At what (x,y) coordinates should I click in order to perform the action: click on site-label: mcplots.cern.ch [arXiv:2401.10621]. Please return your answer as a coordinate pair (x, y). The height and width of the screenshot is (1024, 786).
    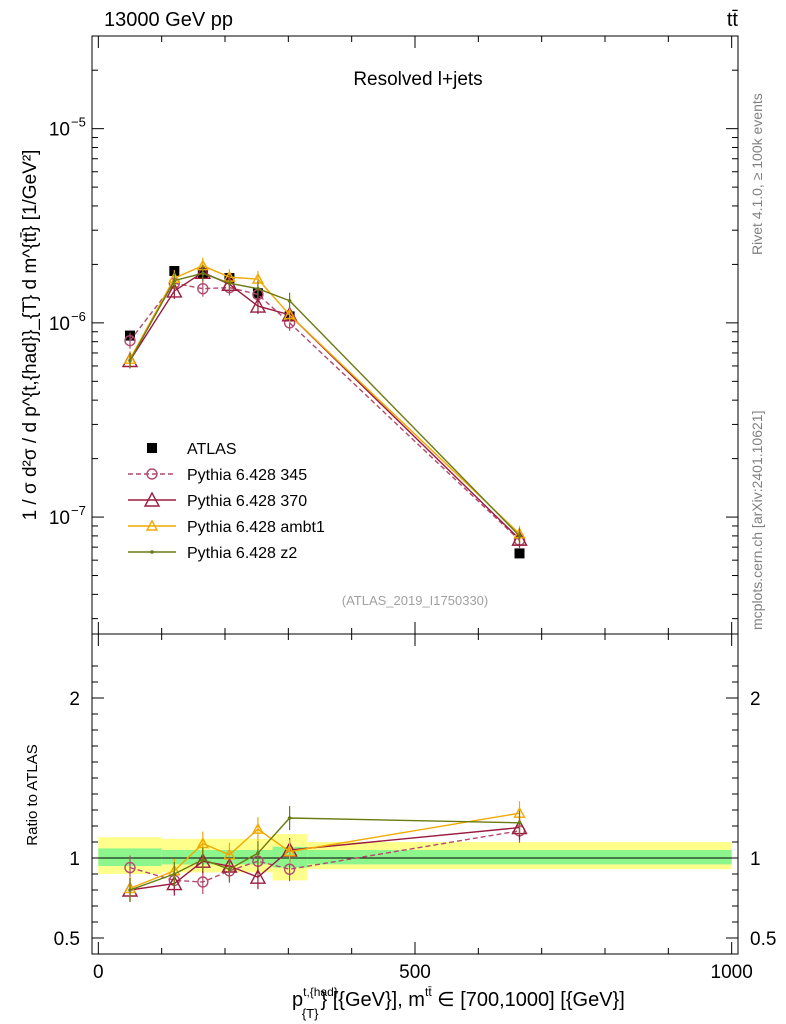
    Looking at the image, I should click on (757, 520).